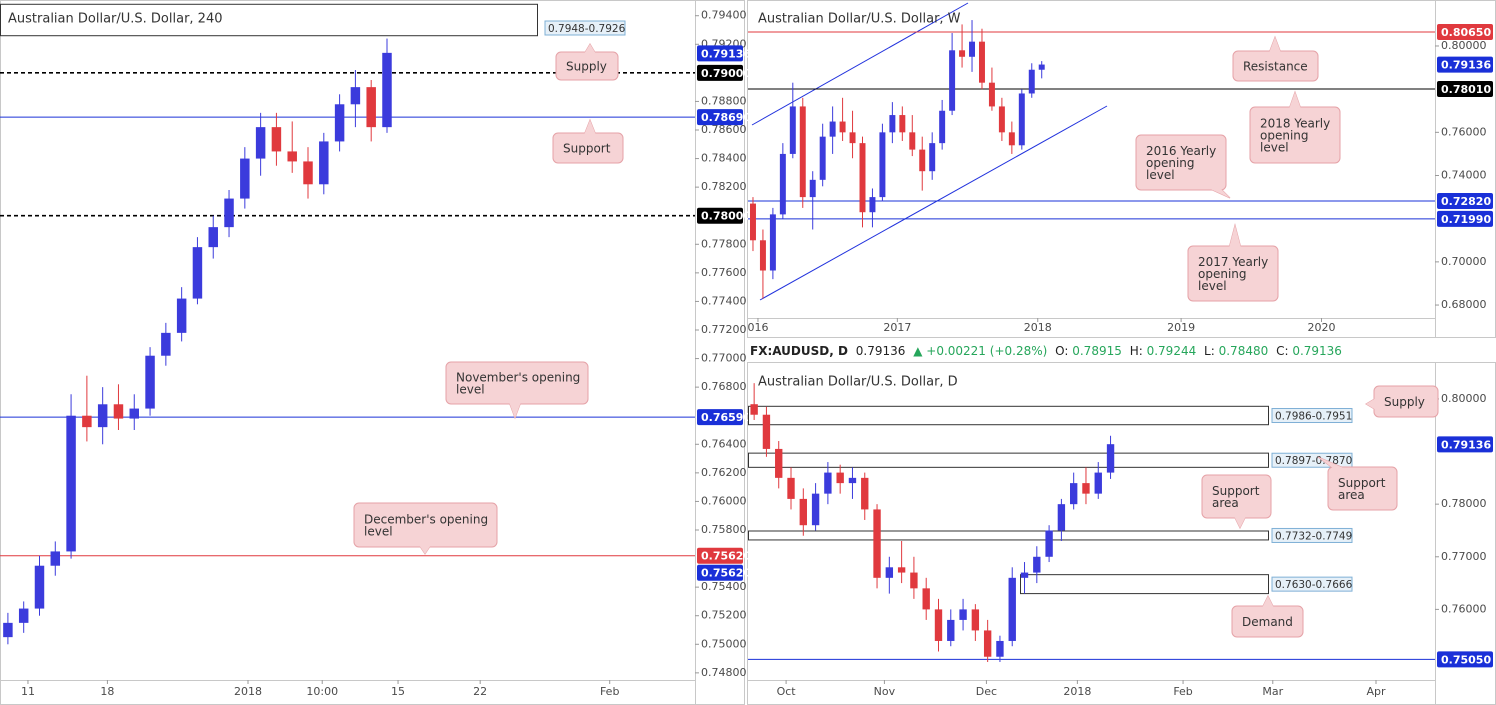  What do you see at coordinates (1181, 327) in the screenshot?
I see `x-tick-label: 2019` at bounding box center [1181, 327].